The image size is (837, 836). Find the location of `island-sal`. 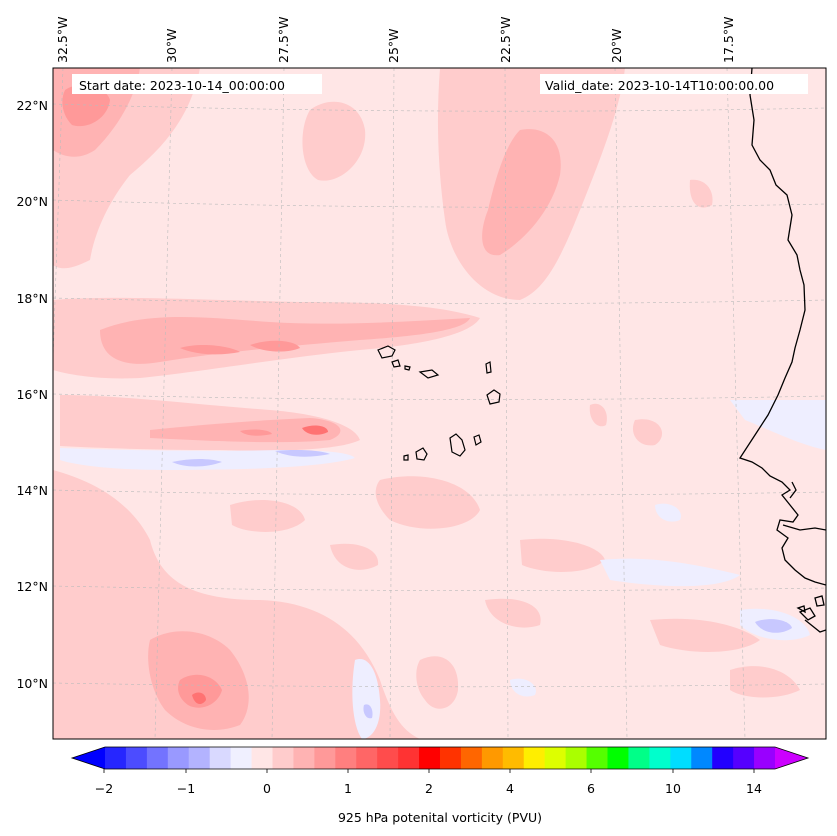

island-sal is located at coordinates (488, 367).